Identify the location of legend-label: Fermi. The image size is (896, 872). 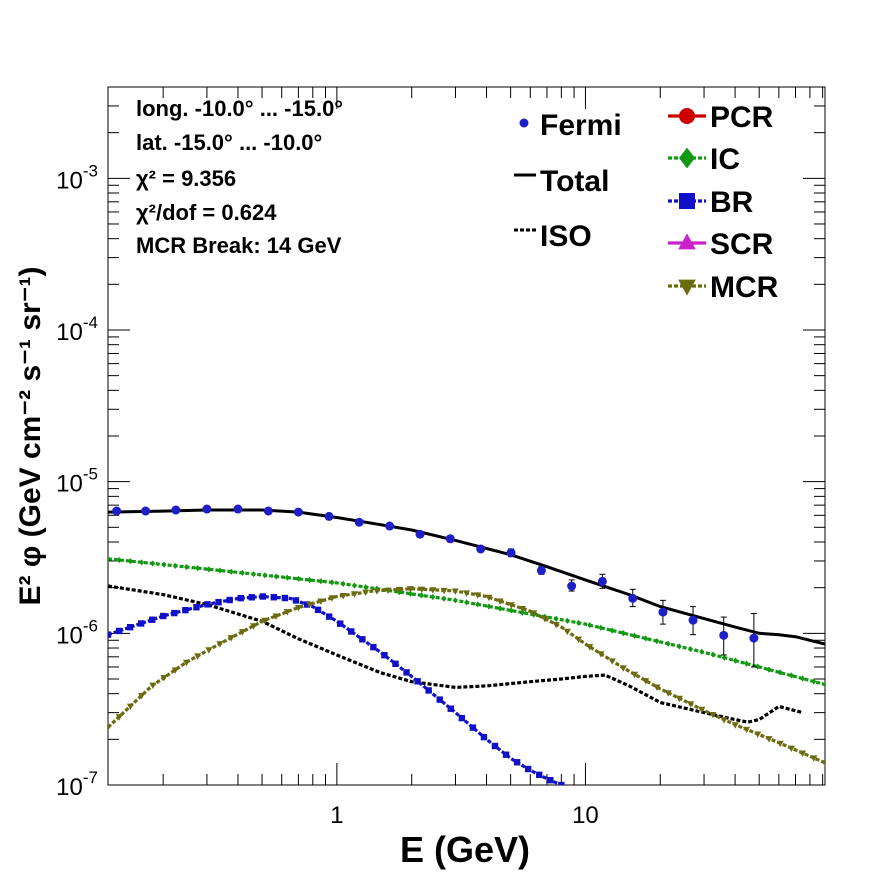
(581, 125).